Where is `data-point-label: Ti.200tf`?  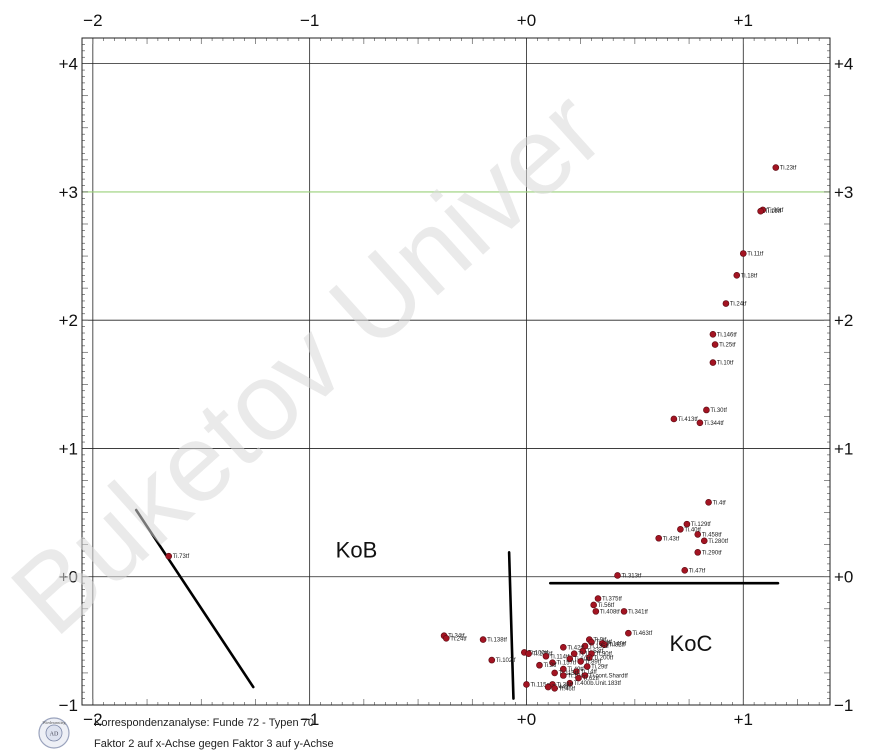 data-point-label: Ti.200tf is located at coordinates (603, 659).